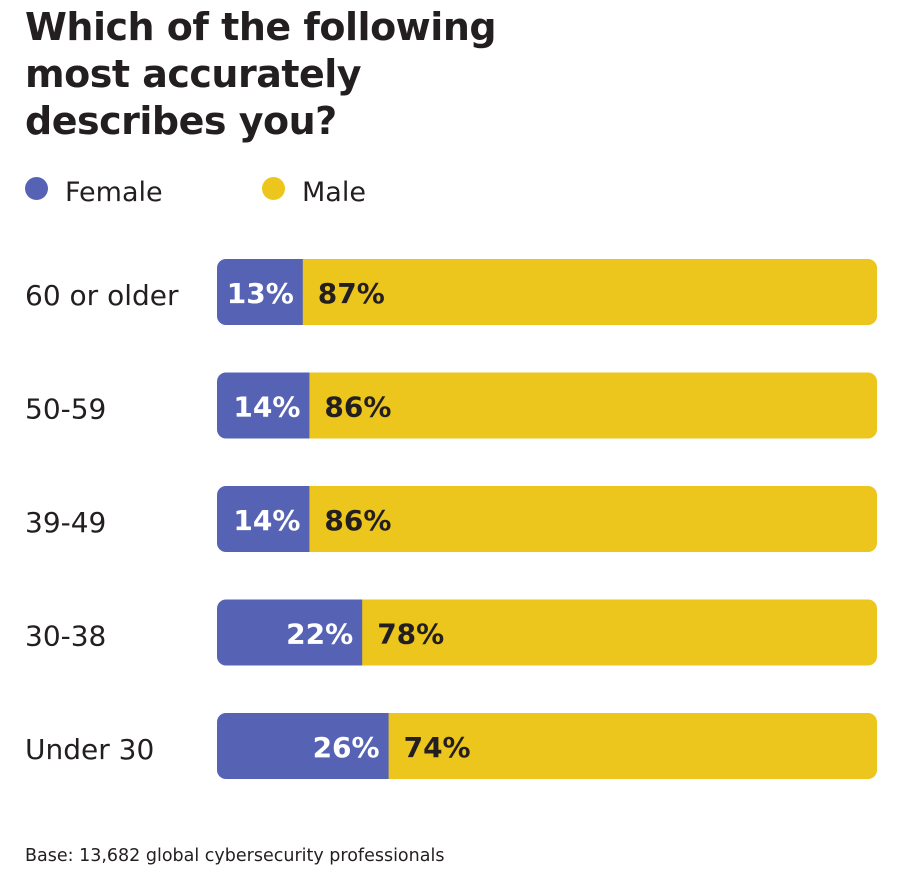  What do you see at coordinates (65, 636) in the screenshot?
I see `category-label-30-38: 30-38` at bounding box center [65, 636].